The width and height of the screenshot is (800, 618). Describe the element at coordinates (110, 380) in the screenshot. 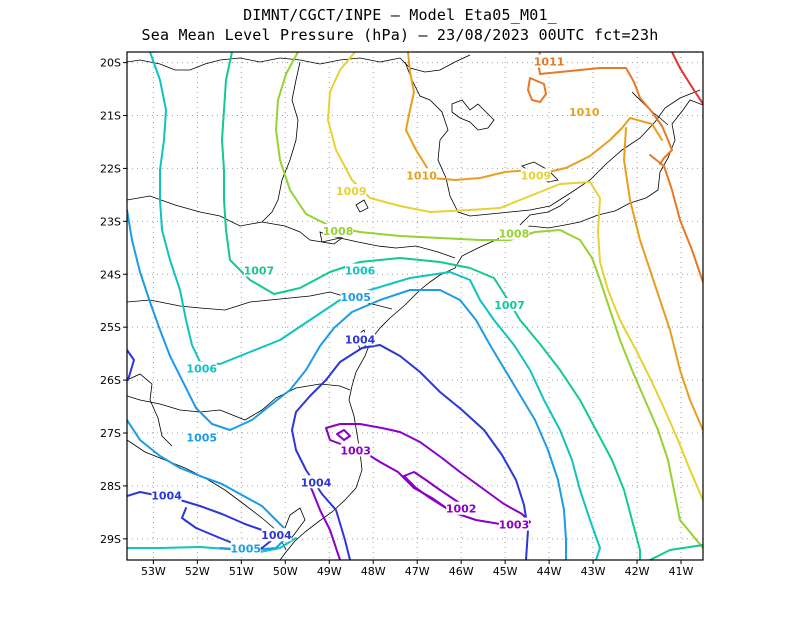

I see `lat-tick-label: 26S` at that location.